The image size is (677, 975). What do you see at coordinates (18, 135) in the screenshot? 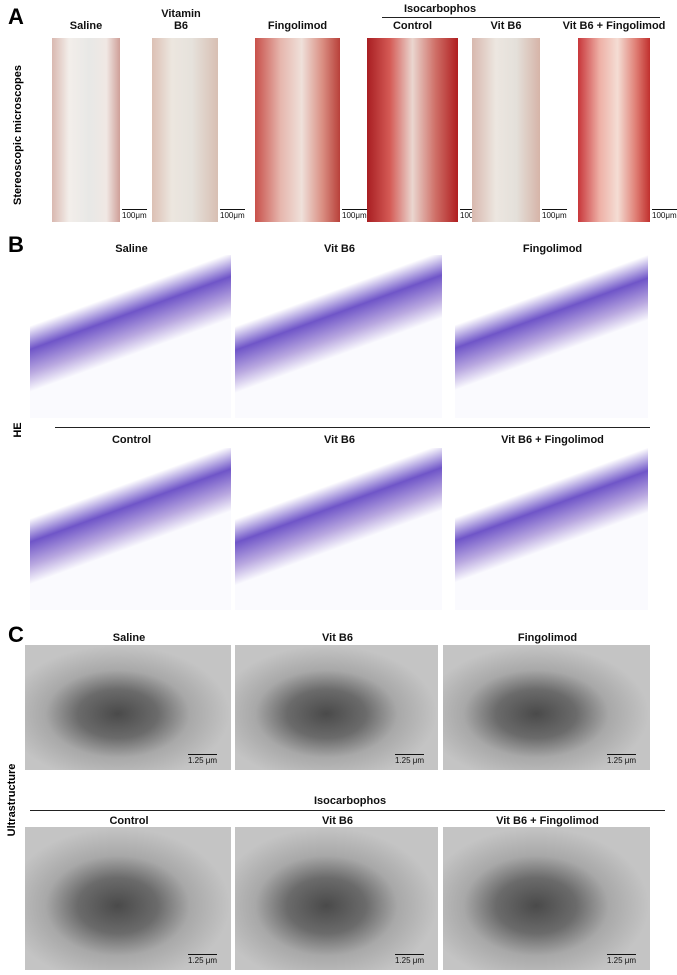
I see `side-label: Stereoscopic microscopes` at bounding box center [18, 135].